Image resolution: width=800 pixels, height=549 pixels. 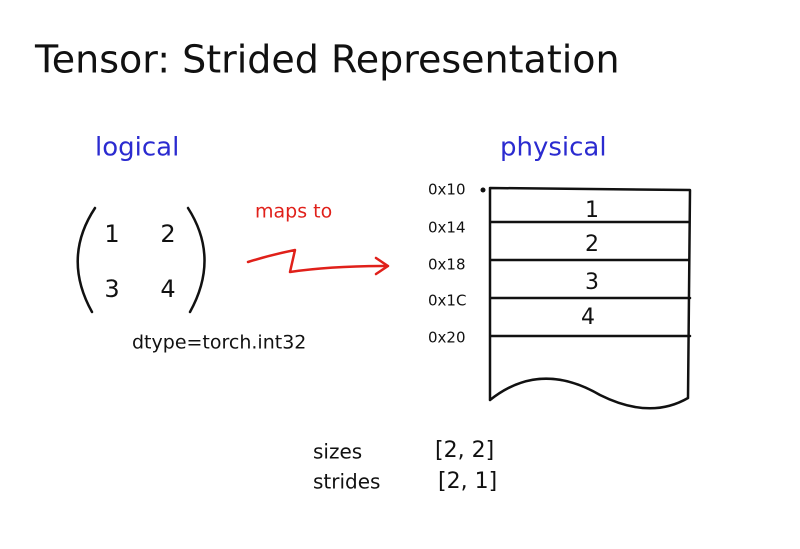 What do you see at coordinates (447, 301) in the screenshot?
I see `address: 0x1C` at bounding box center [447, 301].